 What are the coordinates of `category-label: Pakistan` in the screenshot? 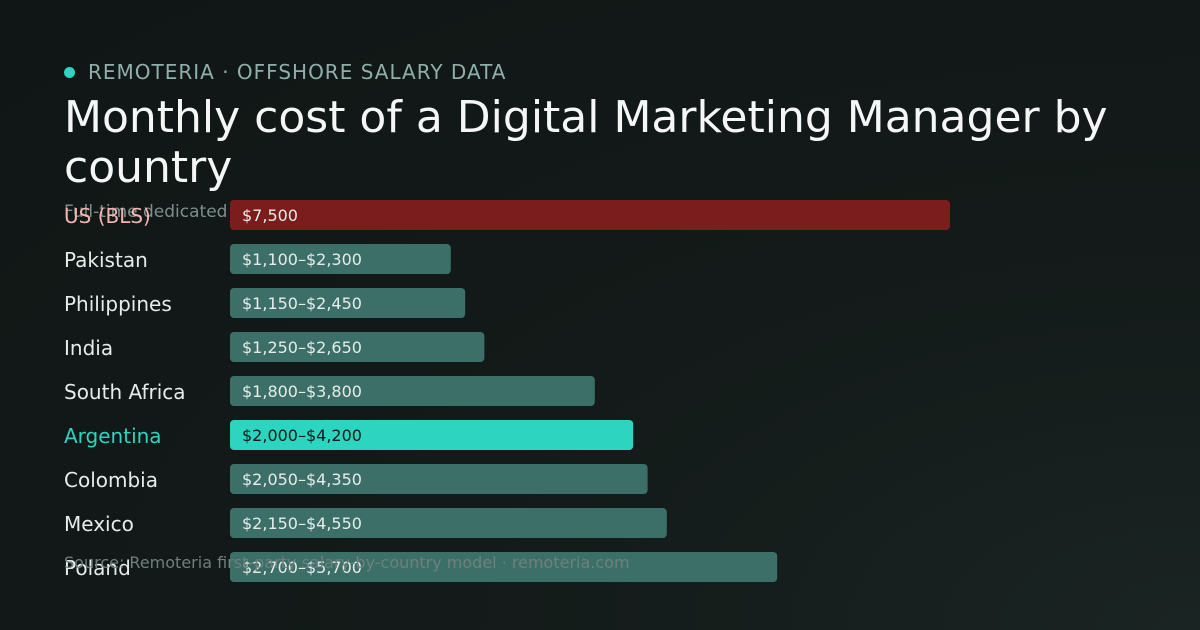 It's located at (106, 260).